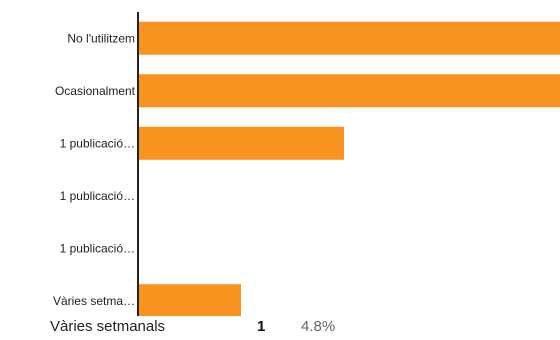 This screenshot has height=340, width=560. I want to click on summary-label: Vàries setmanals, so click(108, 326).